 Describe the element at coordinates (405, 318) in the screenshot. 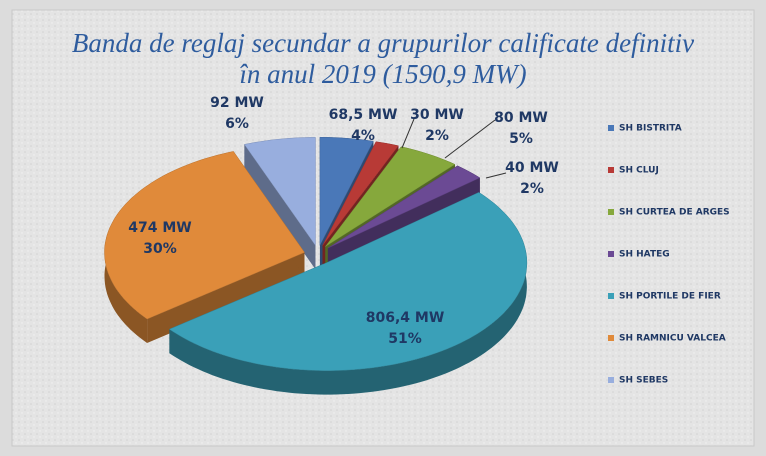

I see `data-label: 806,4 MW` at that location.